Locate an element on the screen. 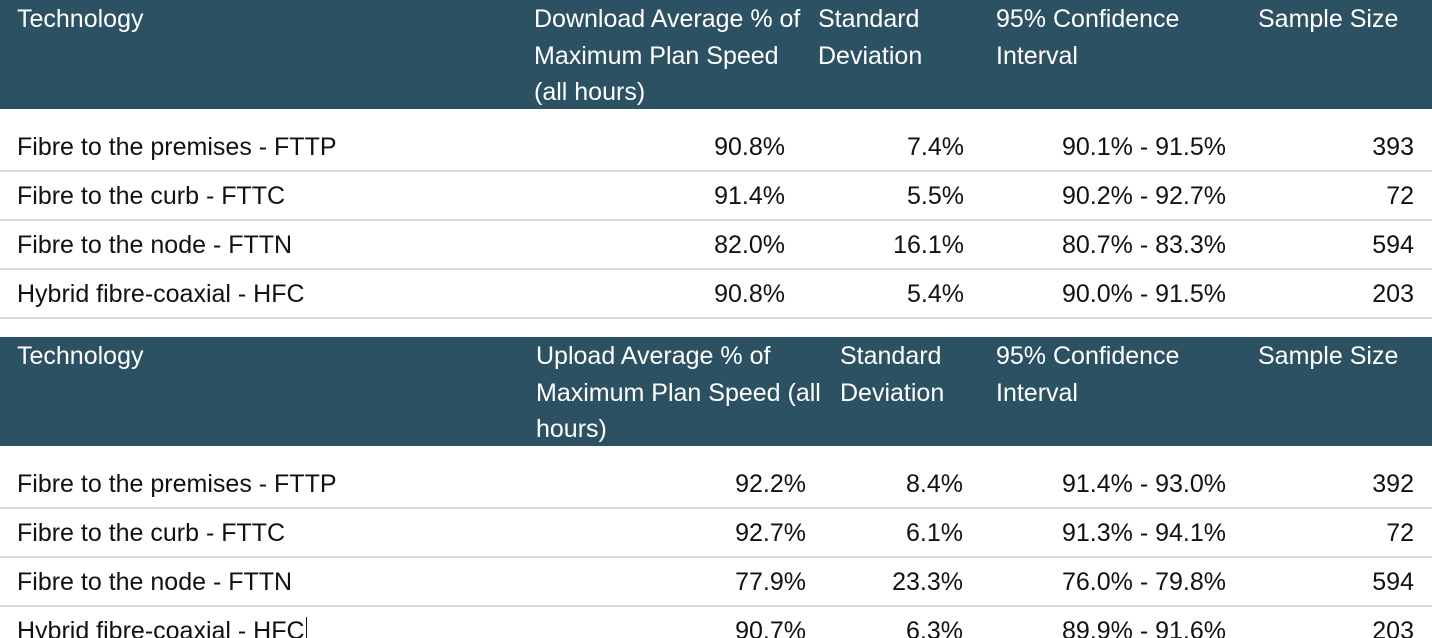 This screenshot has height=638, width=1432. cell-average: 82.0% is located at coordinates (749, 245).